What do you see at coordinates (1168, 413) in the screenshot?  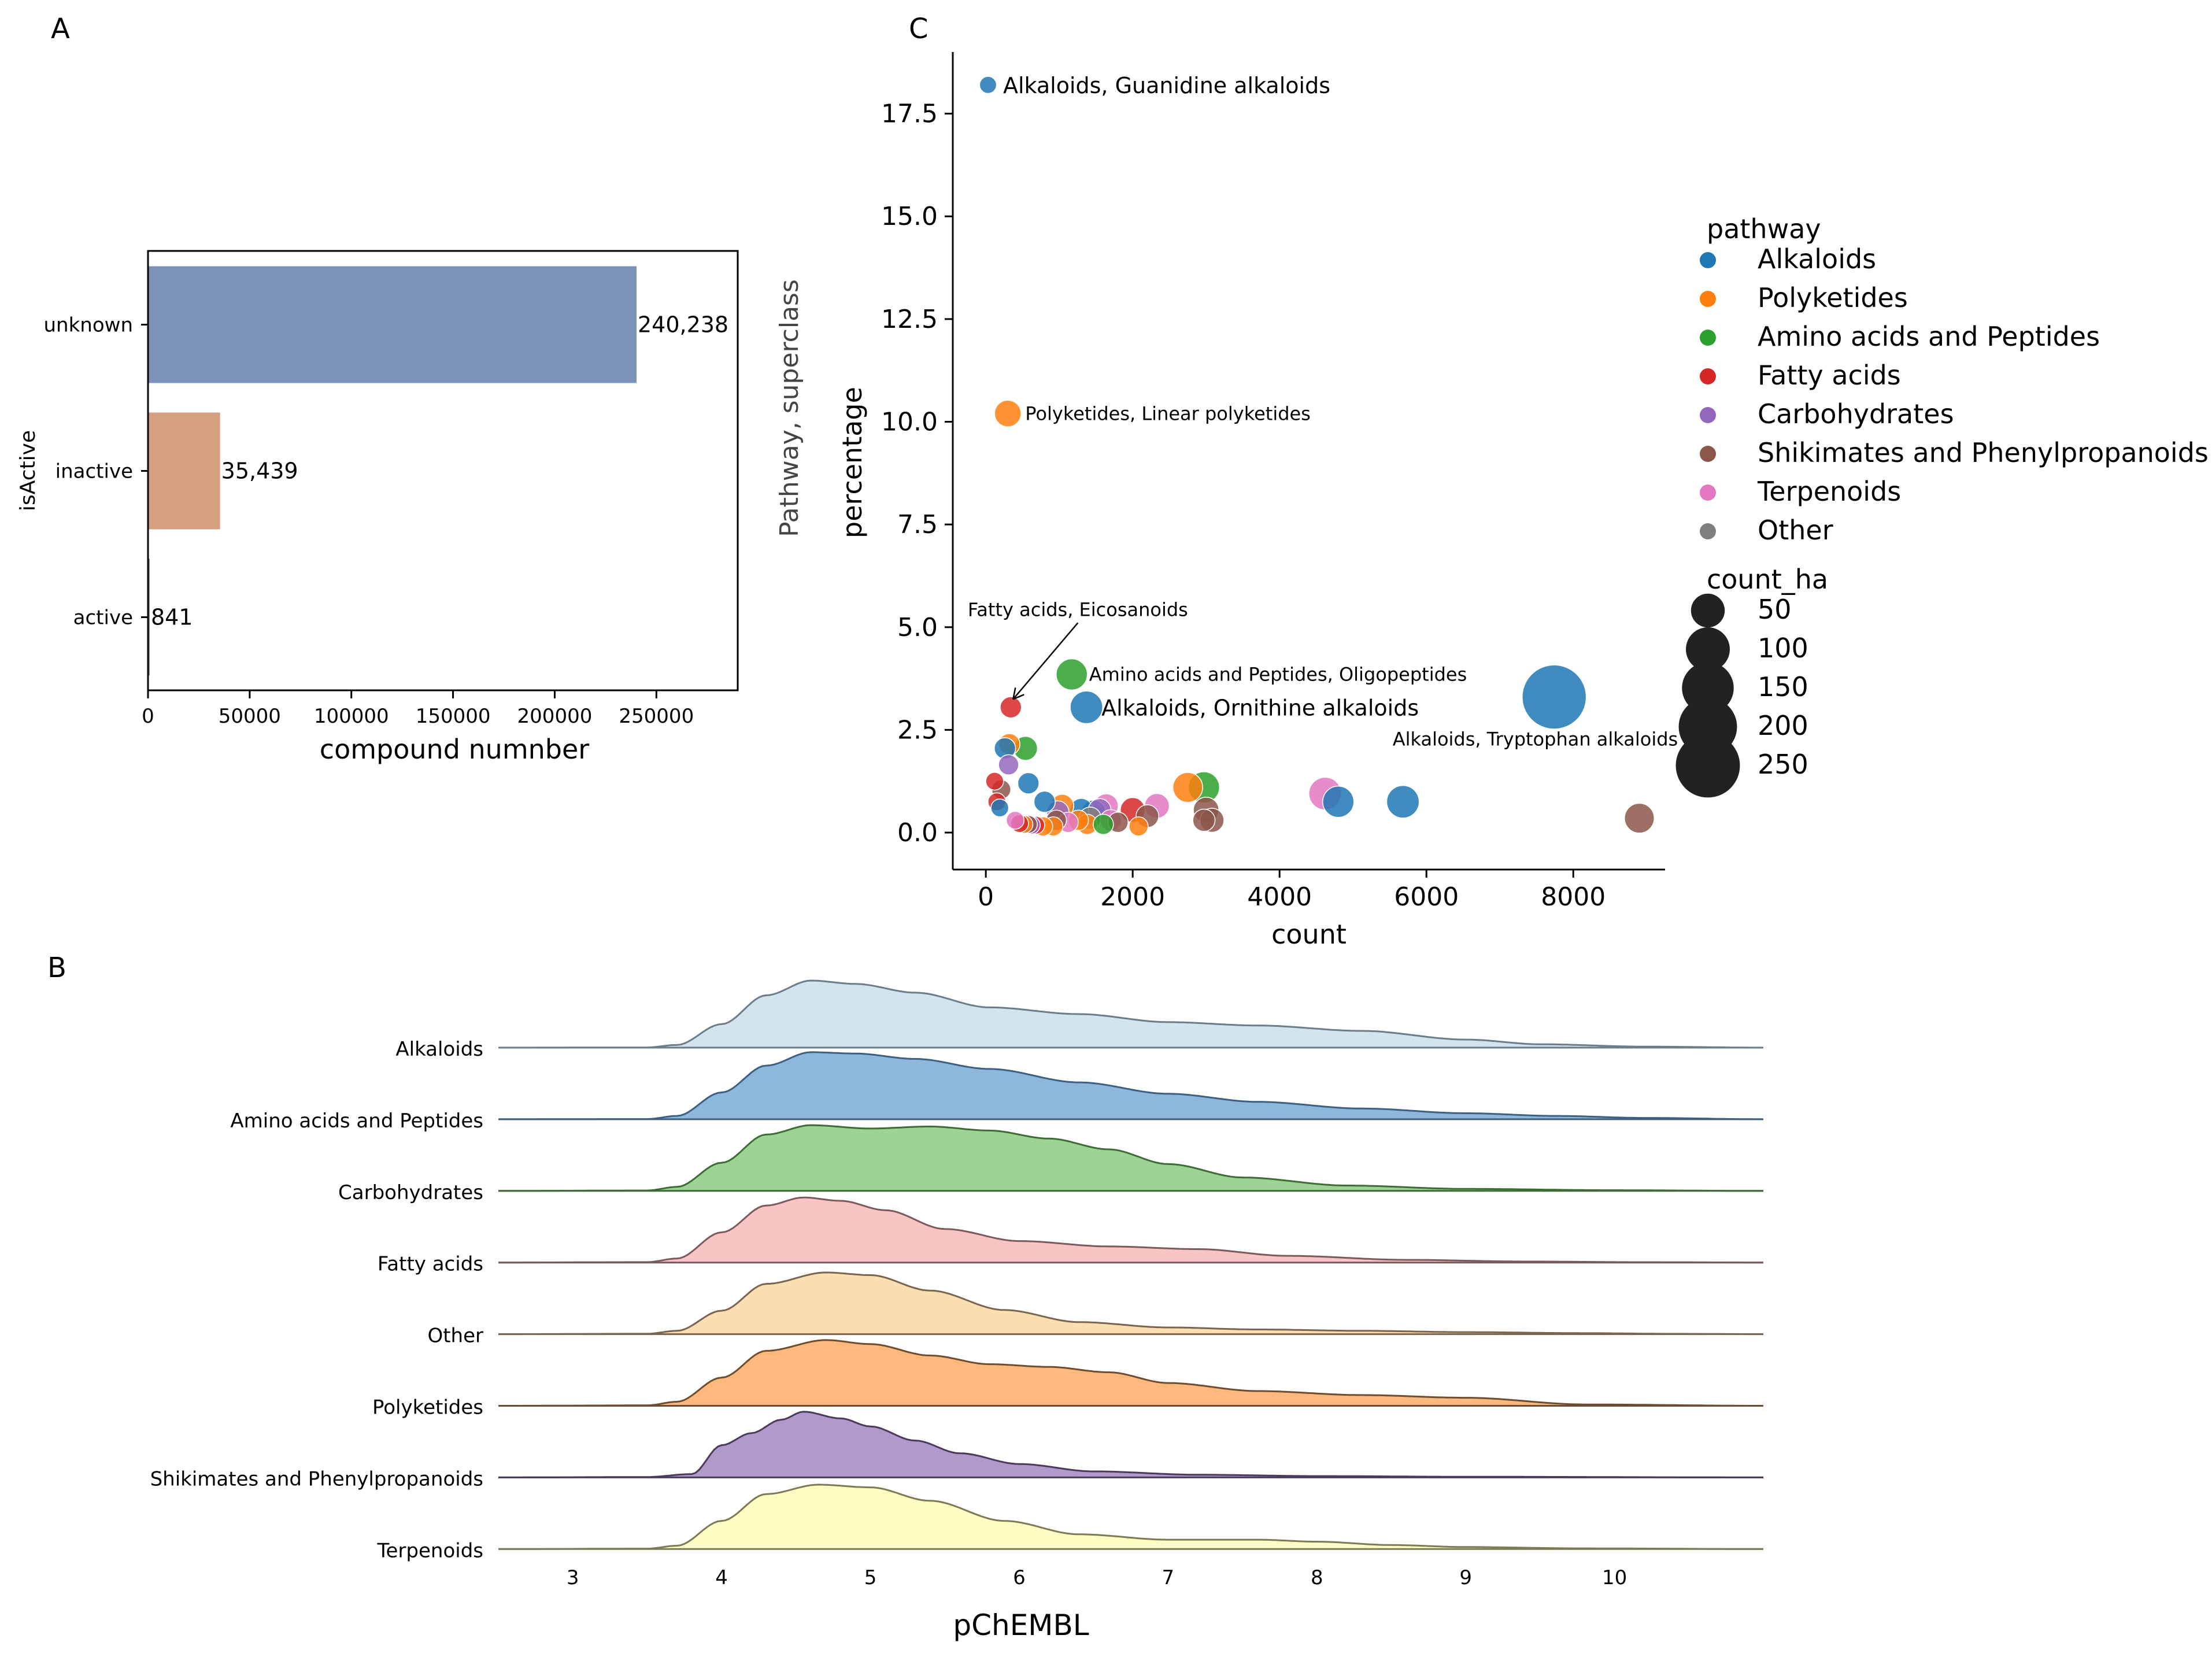 I see `point-annotation: Polyketides, Linear polyketides` at bounding box center [1168, 413].